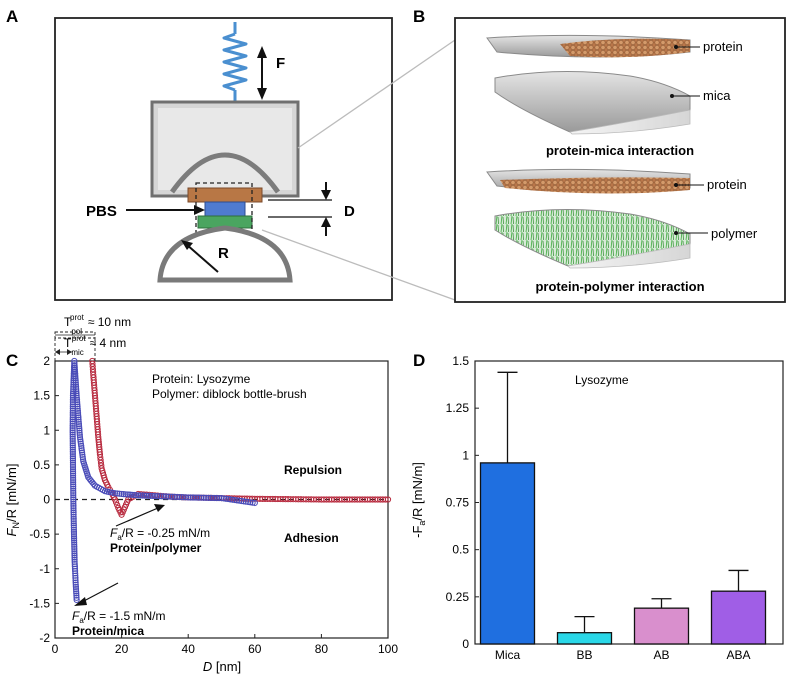  What do you see at coordinates (122, 649) in the screenshot?
I see `c-xtick-label: 20` at bounding box center [122, 649].